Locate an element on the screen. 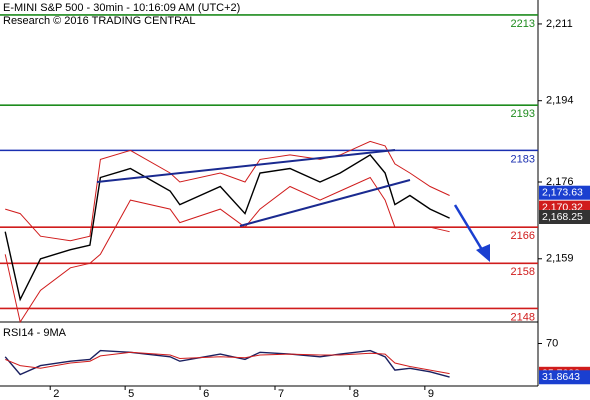  level-label: 2193 is located at coordinates (523, 114).